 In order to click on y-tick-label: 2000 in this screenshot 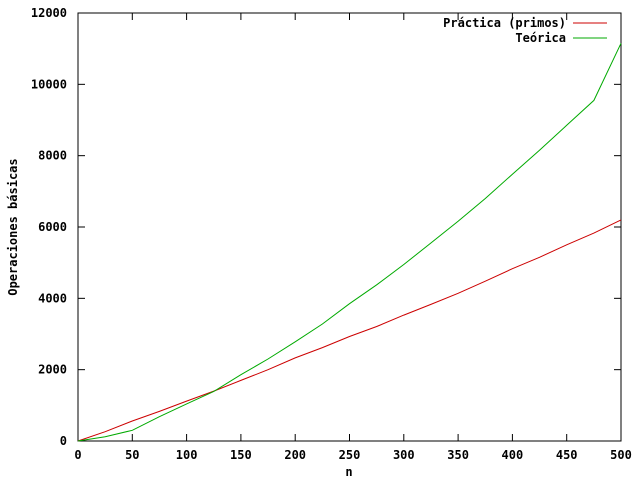, I will do `click(52, 370)`.